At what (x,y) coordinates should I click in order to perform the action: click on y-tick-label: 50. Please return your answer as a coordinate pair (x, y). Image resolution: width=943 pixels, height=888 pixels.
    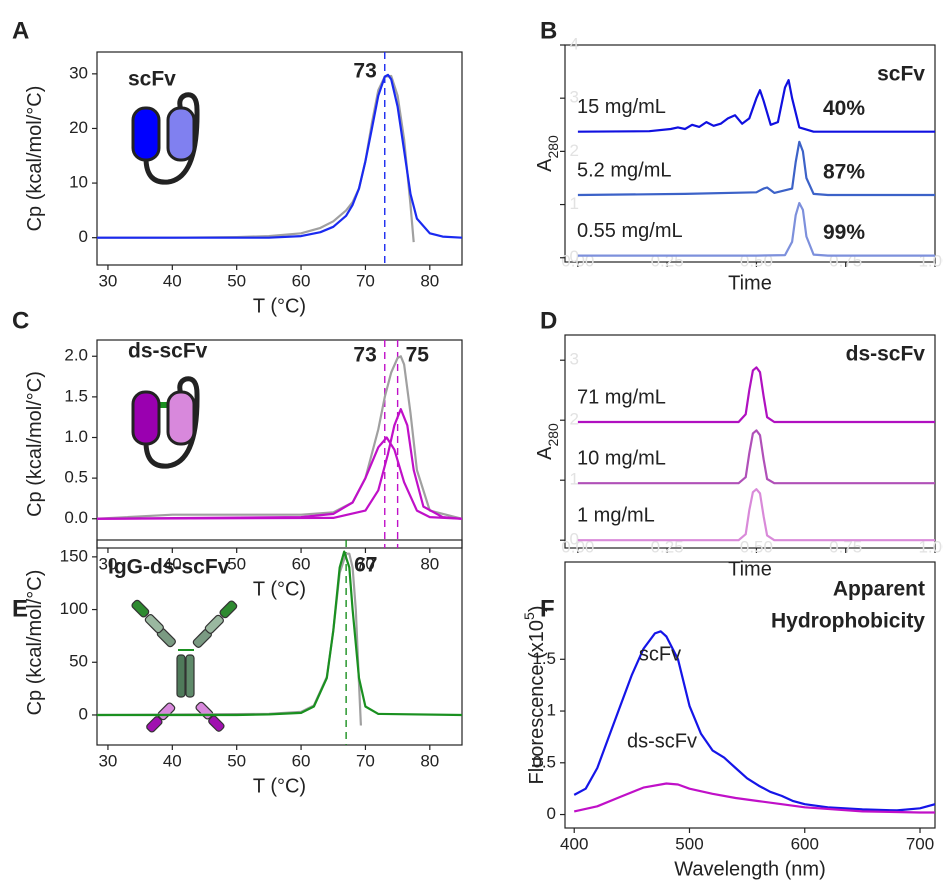
    Looking at the image, I should click on (78, 661).